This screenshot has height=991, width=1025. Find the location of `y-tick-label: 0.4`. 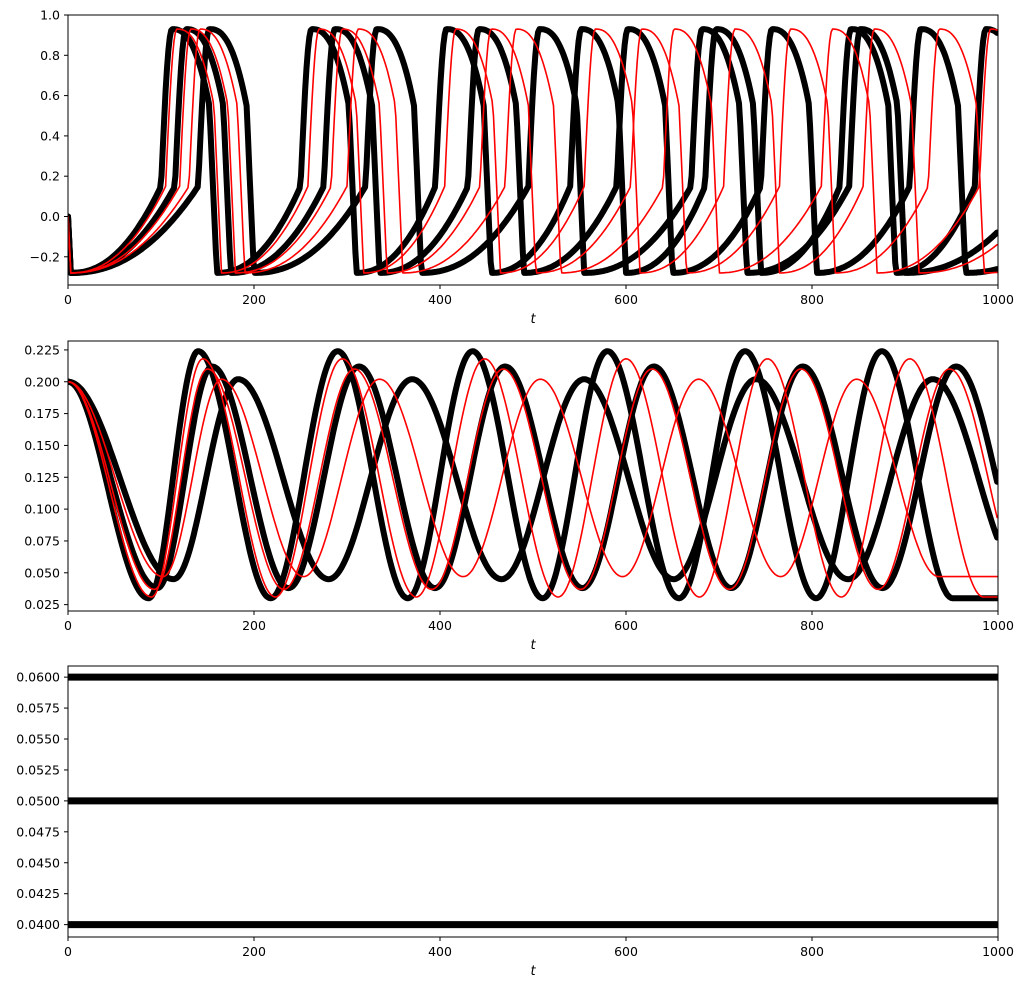

y-tick-label: 0.4 is located at coordinates (50, 135).